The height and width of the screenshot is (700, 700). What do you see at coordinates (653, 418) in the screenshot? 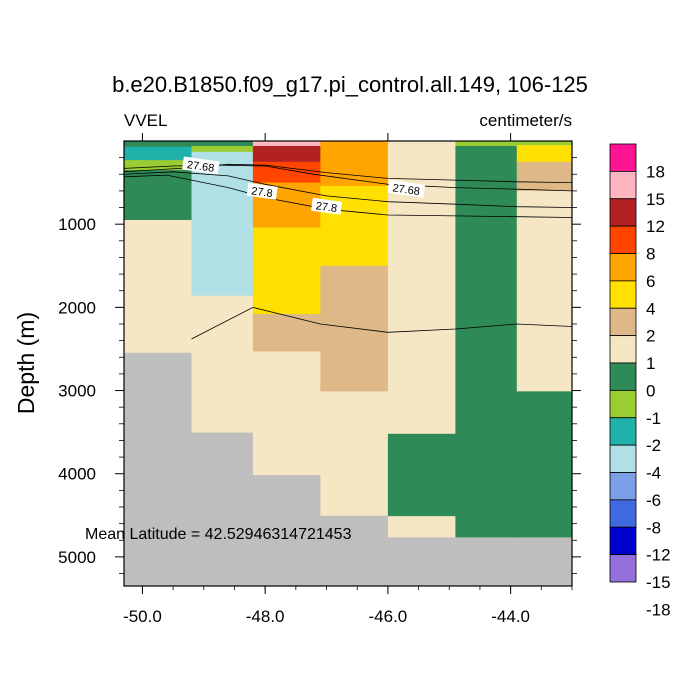
I see `colorbar-label: -1` at bounding box center [653, 418].